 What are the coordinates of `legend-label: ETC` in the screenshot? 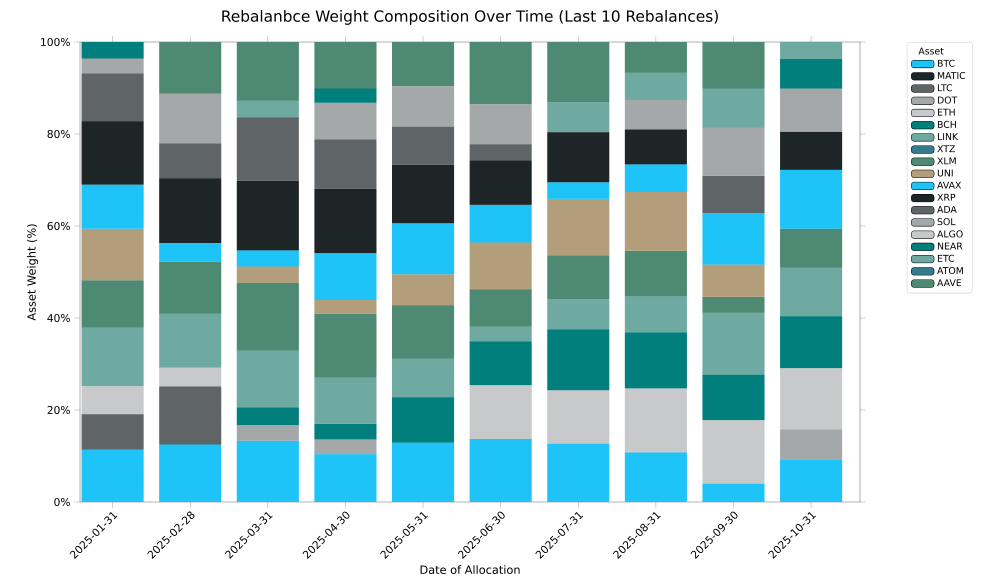 It's located at (946, 258).